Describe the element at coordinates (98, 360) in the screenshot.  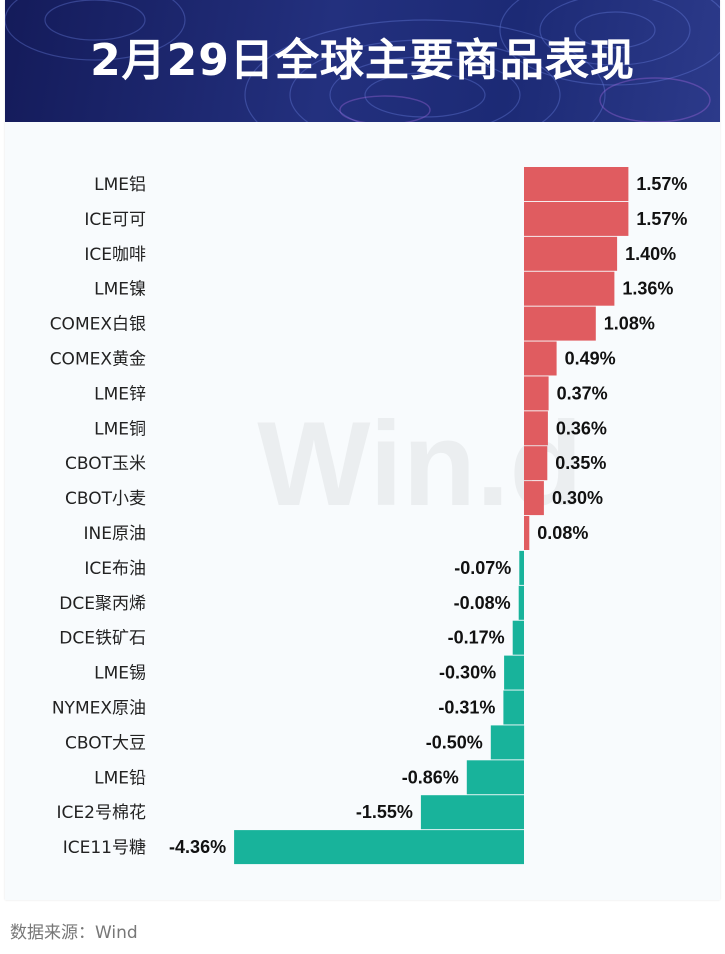
I see `category-label: COMEX黄金` at that location.